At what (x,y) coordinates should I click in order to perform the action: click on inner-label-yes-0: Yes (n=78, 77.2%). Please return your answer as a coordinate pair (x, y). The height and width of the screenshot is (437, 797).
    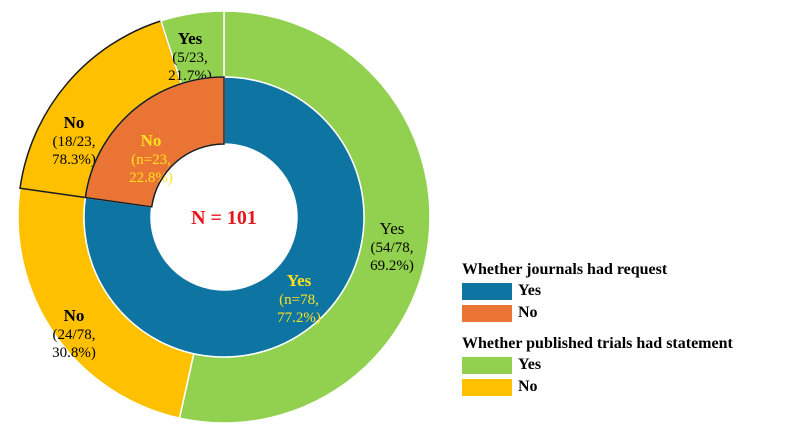
    Looking at the image, I should click on (299, 298).